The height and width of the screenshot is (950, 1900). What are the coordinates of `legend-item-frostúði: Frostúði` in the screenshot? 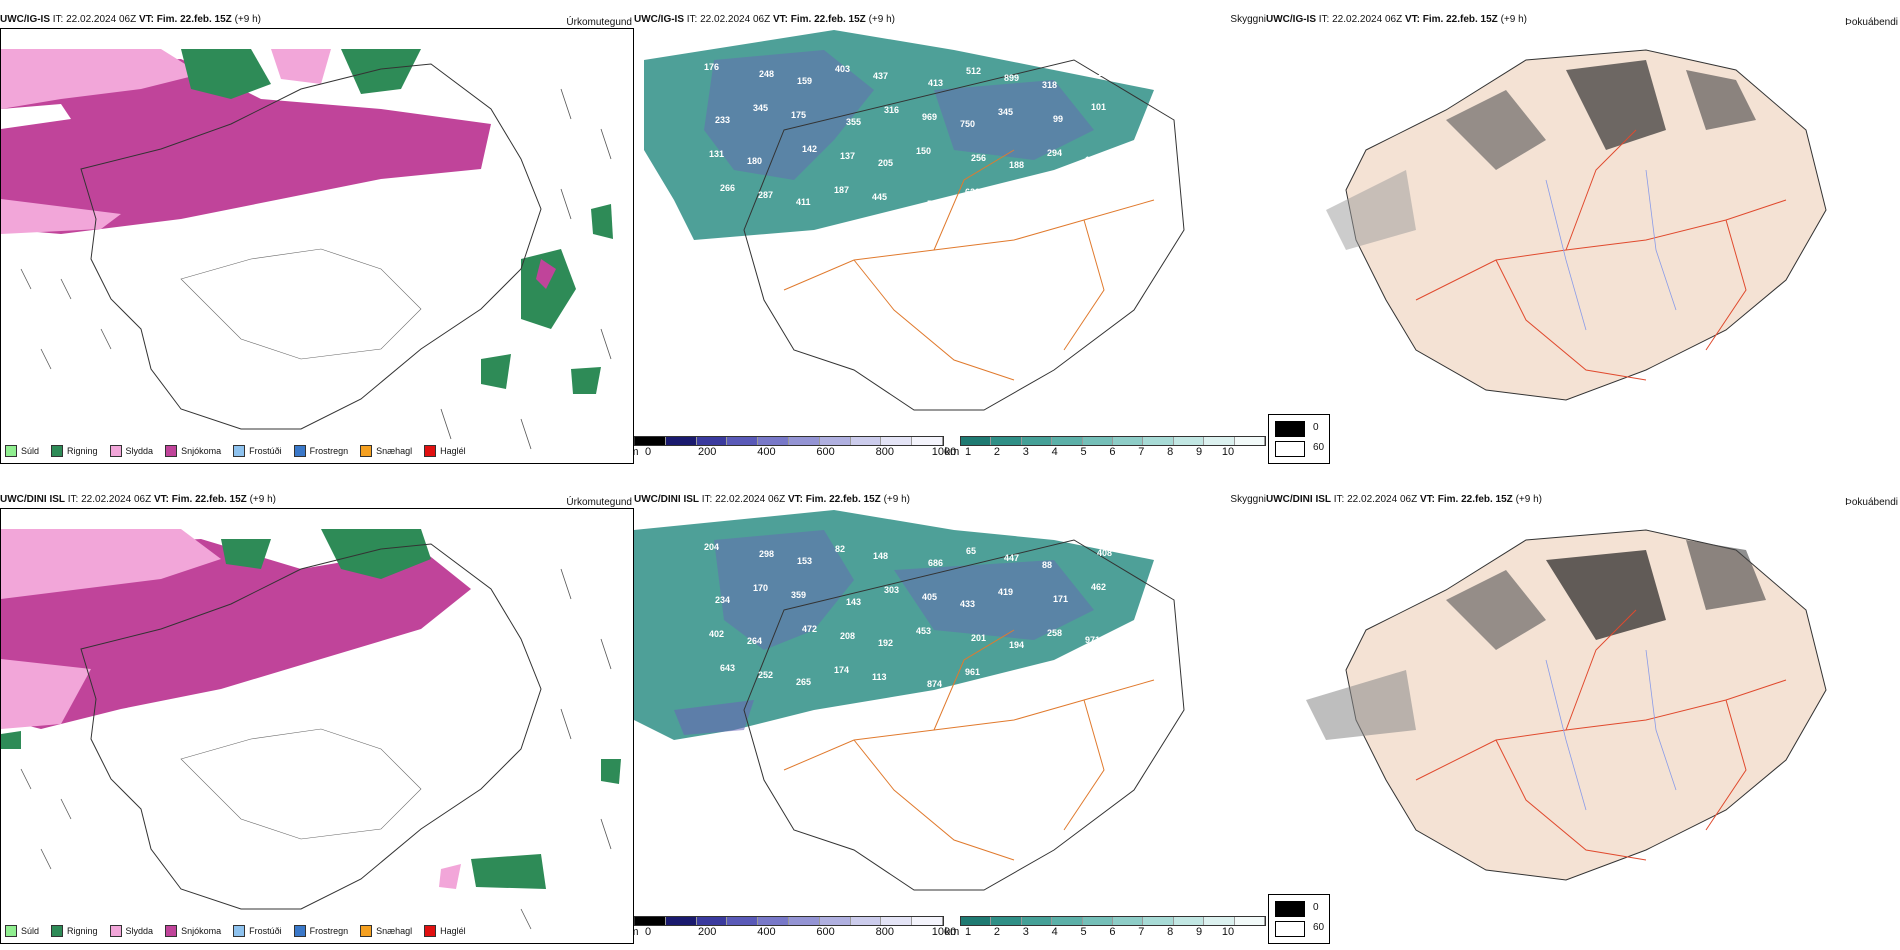 It's located at (257, 931).